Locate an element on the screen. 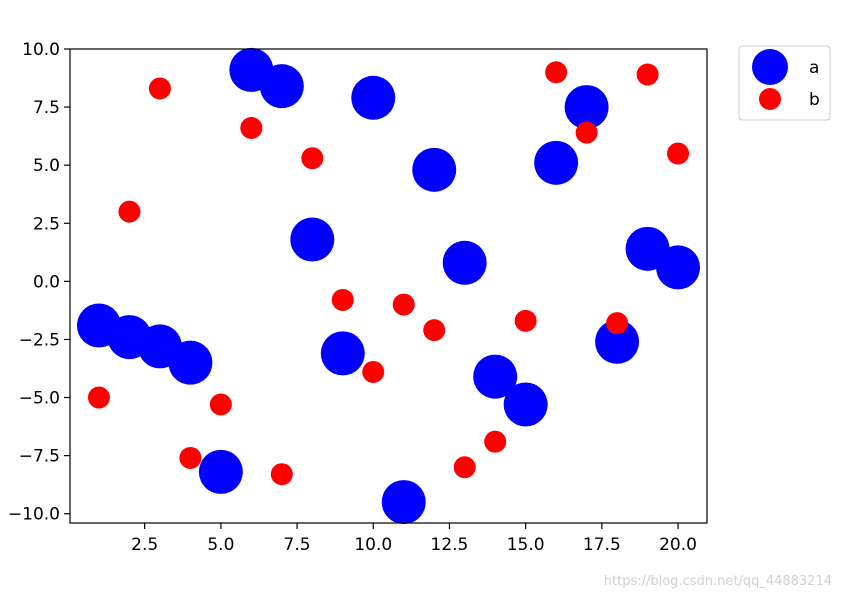 This screenshot has width=842, height=599. y-axis: 10.0 7.5 5.0 2.5 0.0 −2.5 −5.0 −7.5 −10.0 is located at coordinates (39, 282).